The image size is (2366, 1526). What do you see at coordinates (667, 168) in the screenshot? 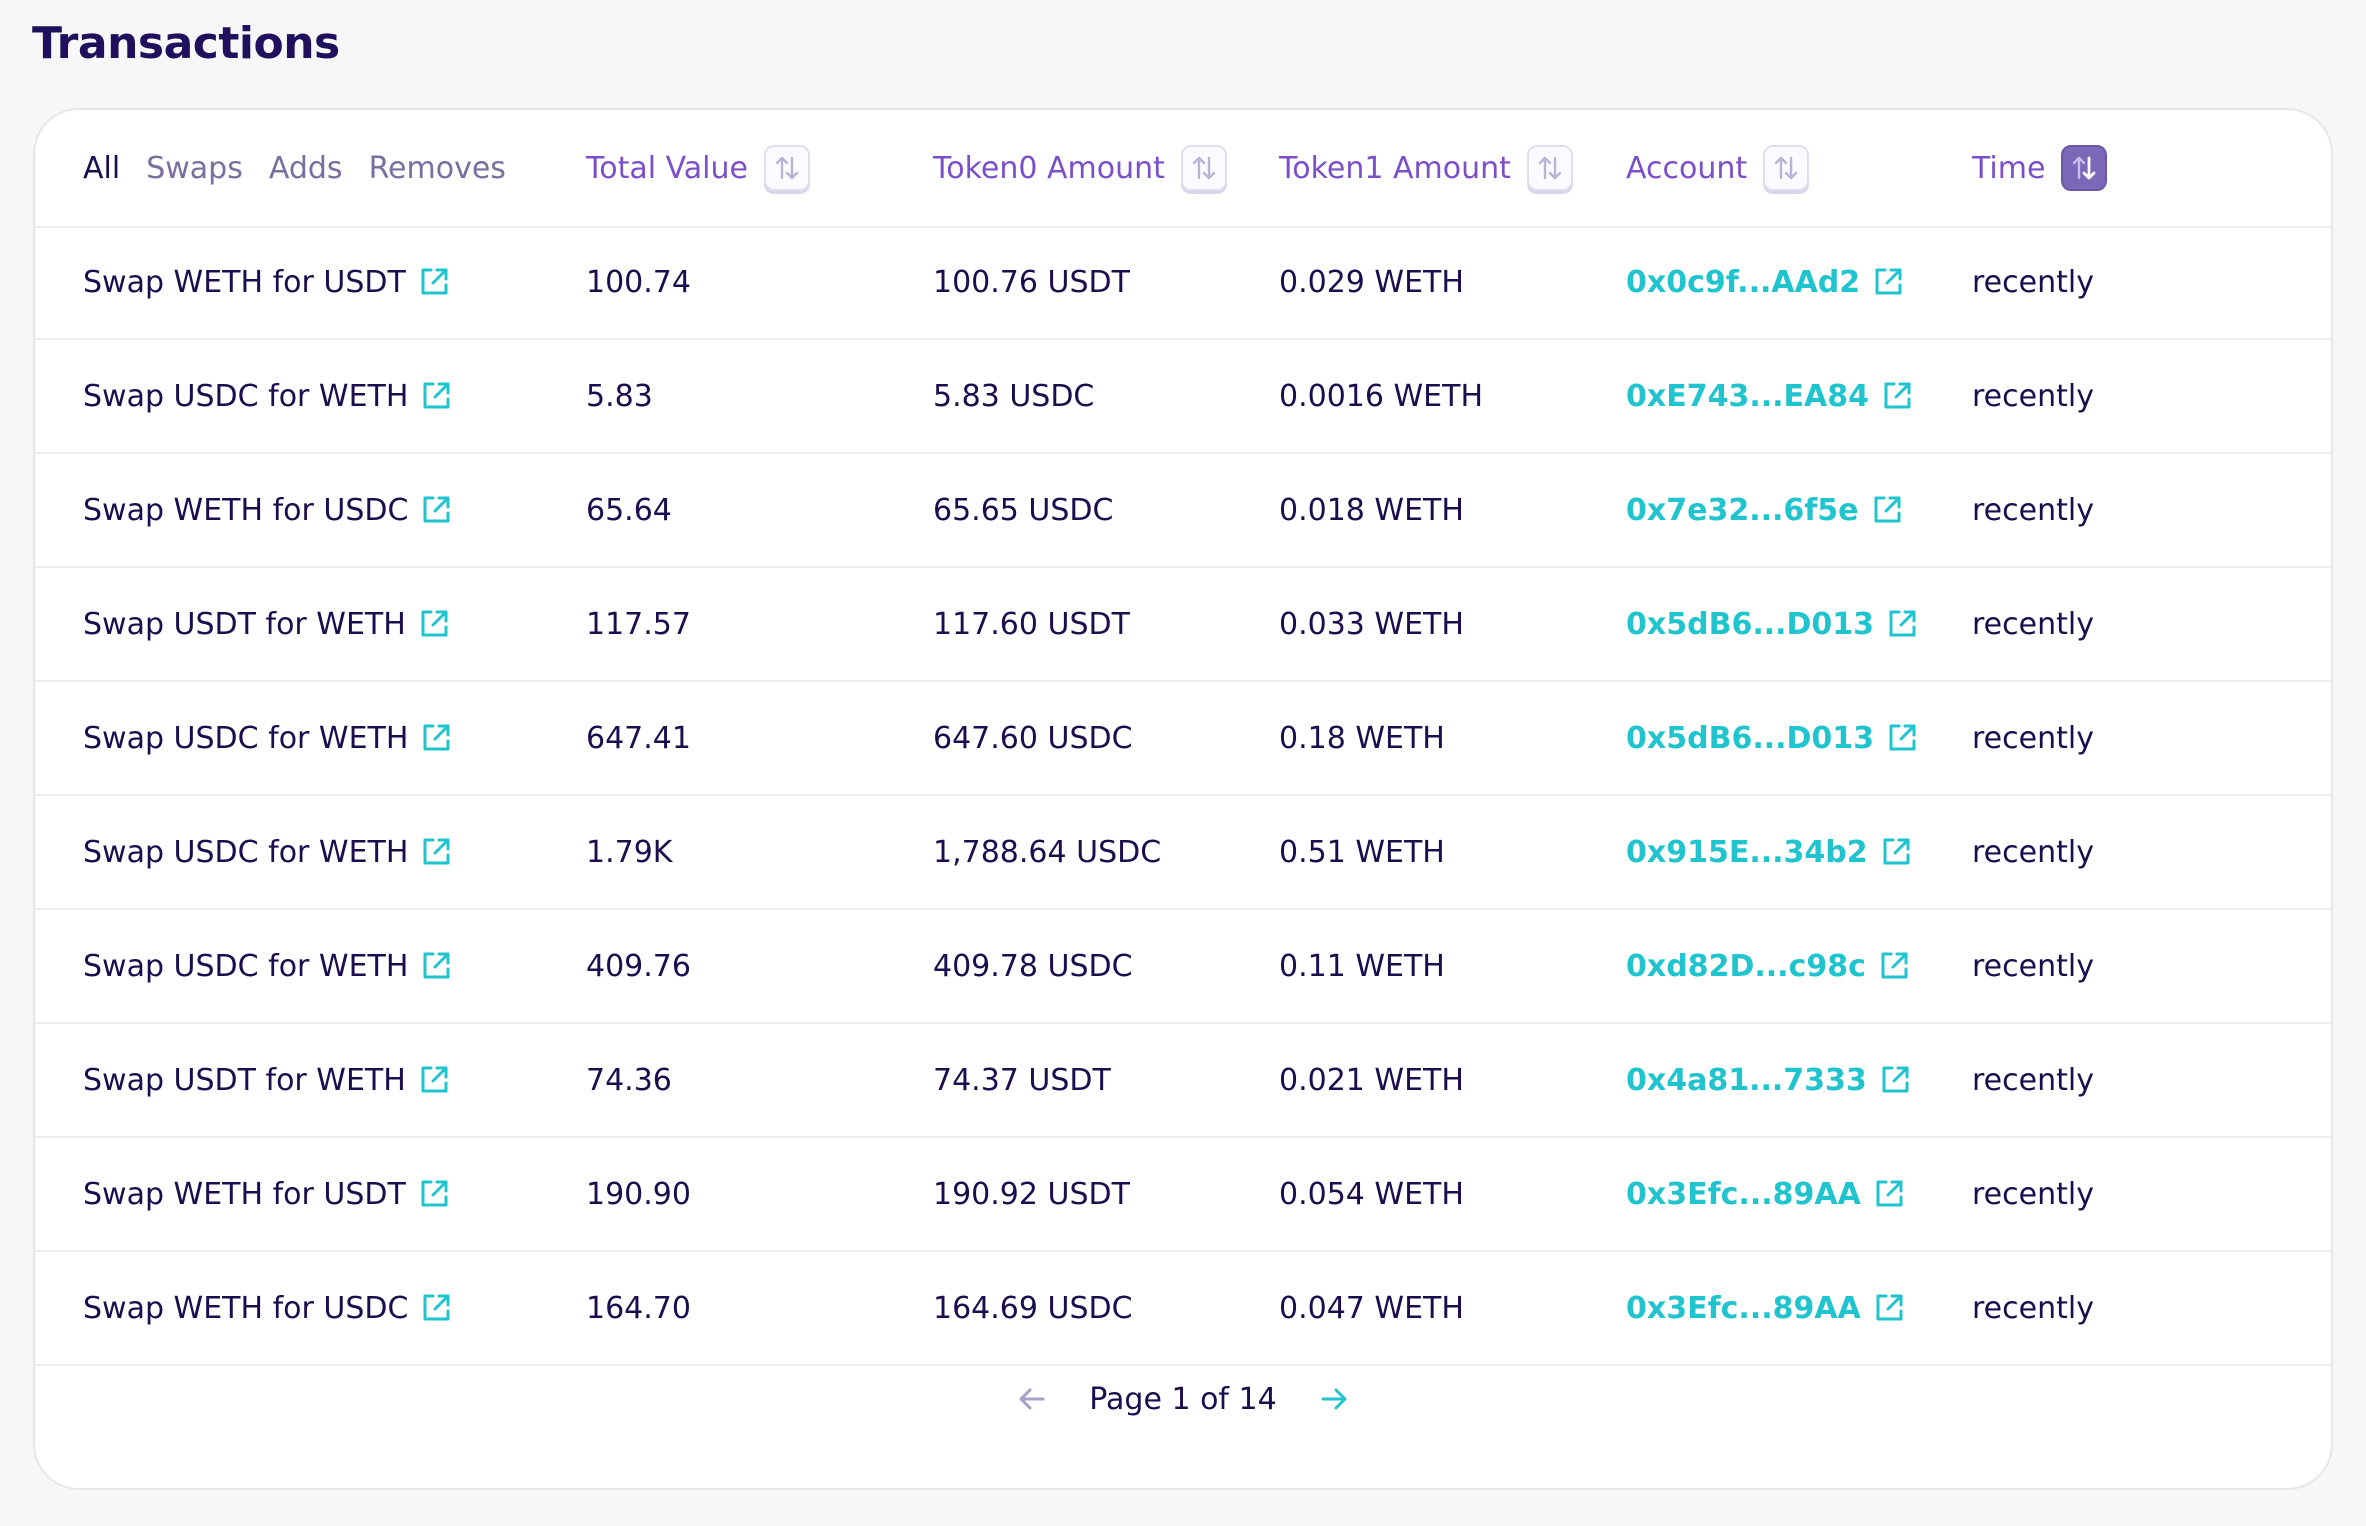
I see `column-label: Total Value` at bounding box center [667, 168].